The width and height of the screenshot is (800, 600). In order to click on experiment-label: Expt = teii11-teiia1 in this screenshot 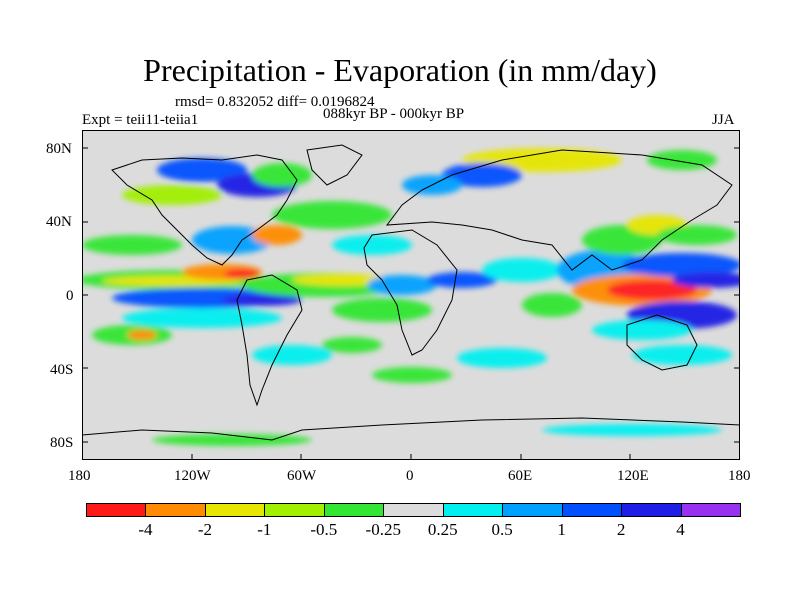, I will do `click(140, 120)`.